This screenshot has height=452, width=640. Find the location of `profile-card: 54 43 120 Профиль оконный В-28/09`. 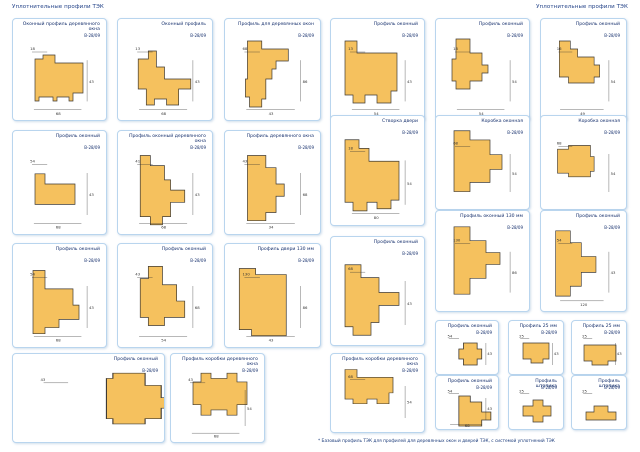

profile-card: 54 43 120 Профиль оконный В-28/09 is located at coordinates (583, 261).